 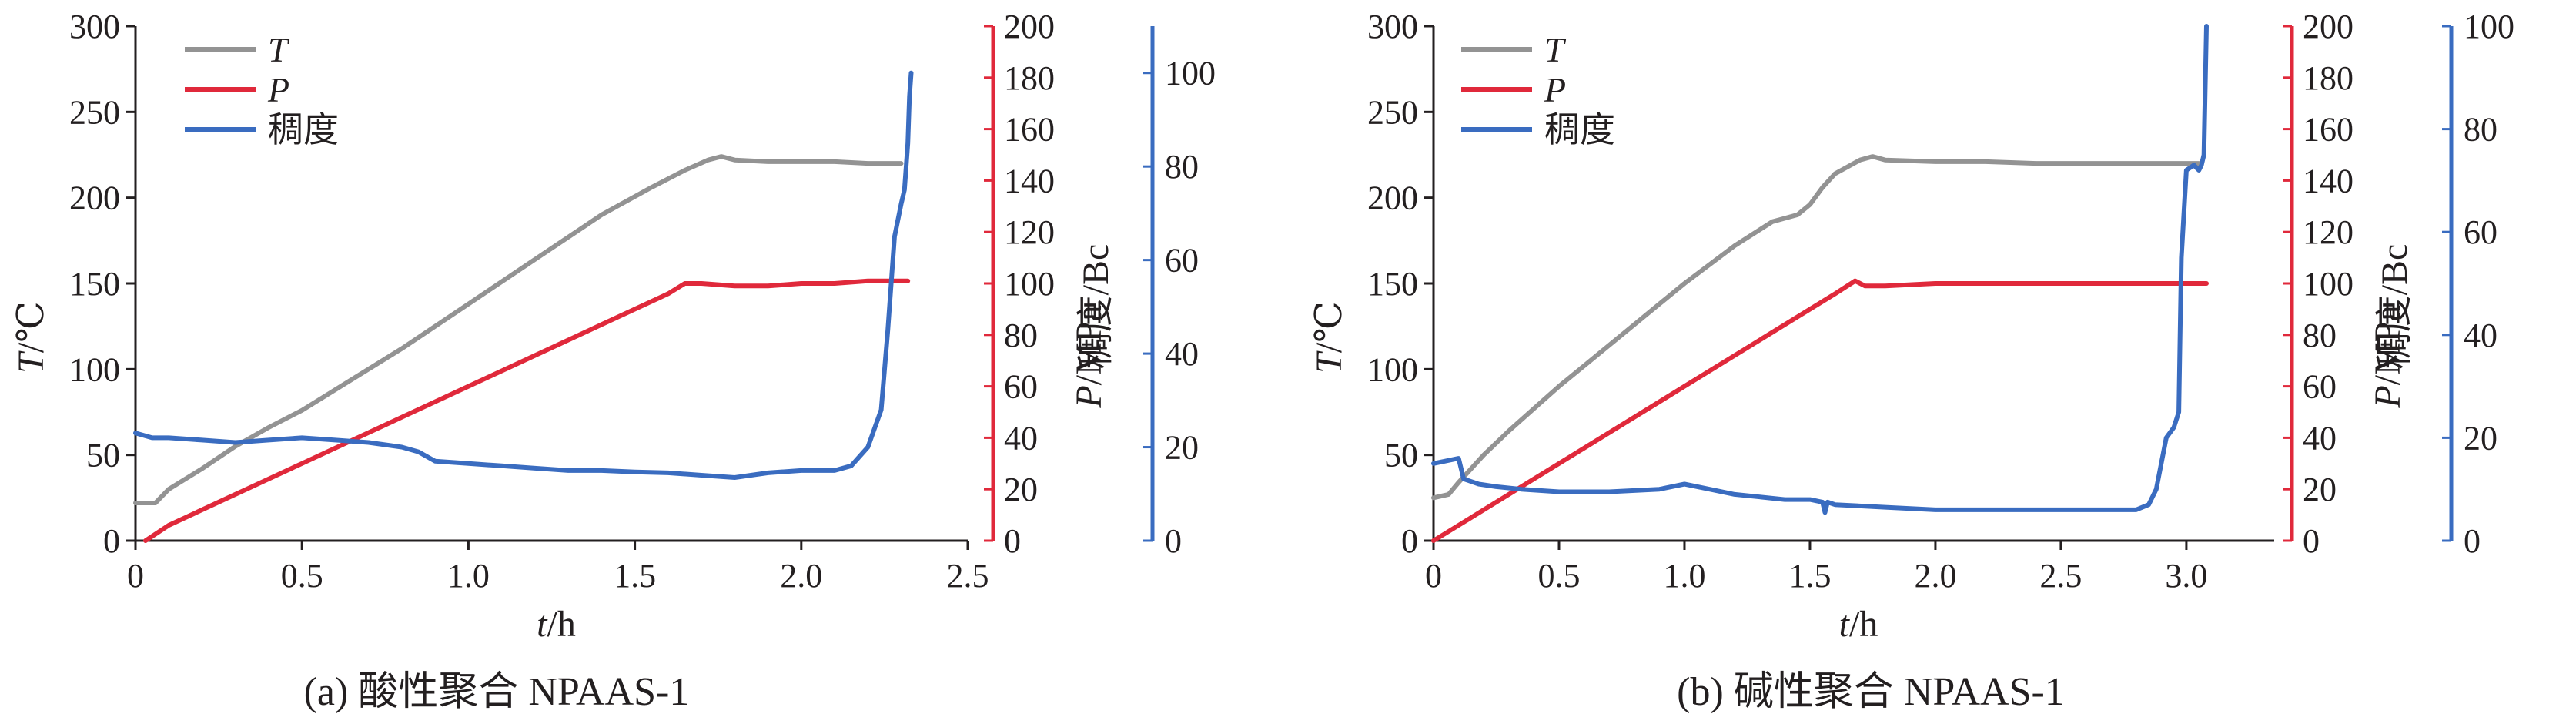 I want to click on chart-caption: (b) 碱性聚合 NPAAS-1, so click(x=1871, y=692).